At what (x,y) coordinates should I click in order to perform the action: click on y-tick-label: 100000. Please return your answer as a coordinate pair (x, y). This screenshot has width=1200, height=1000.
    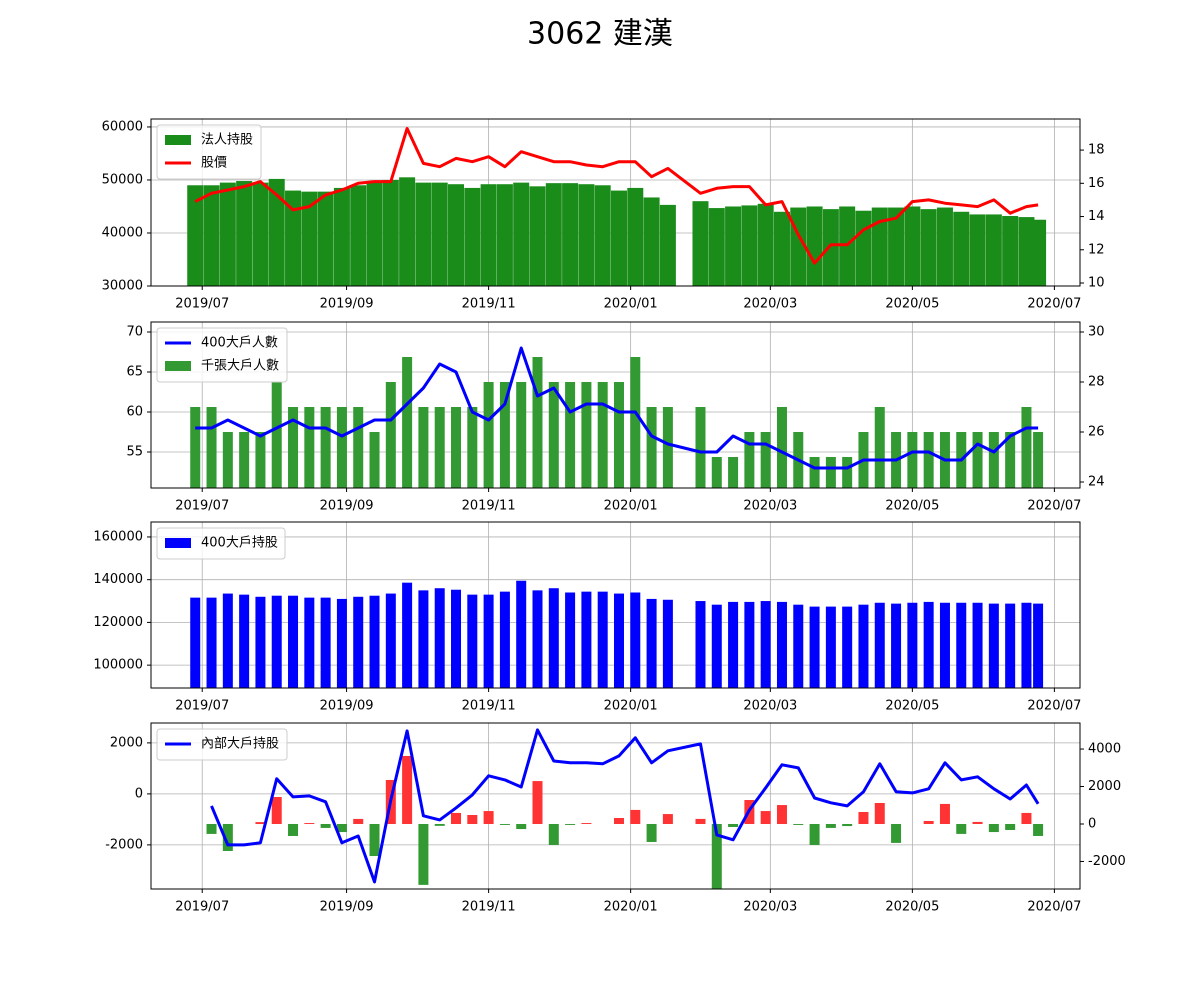
    Looking at the image, I should click on (118, 665).